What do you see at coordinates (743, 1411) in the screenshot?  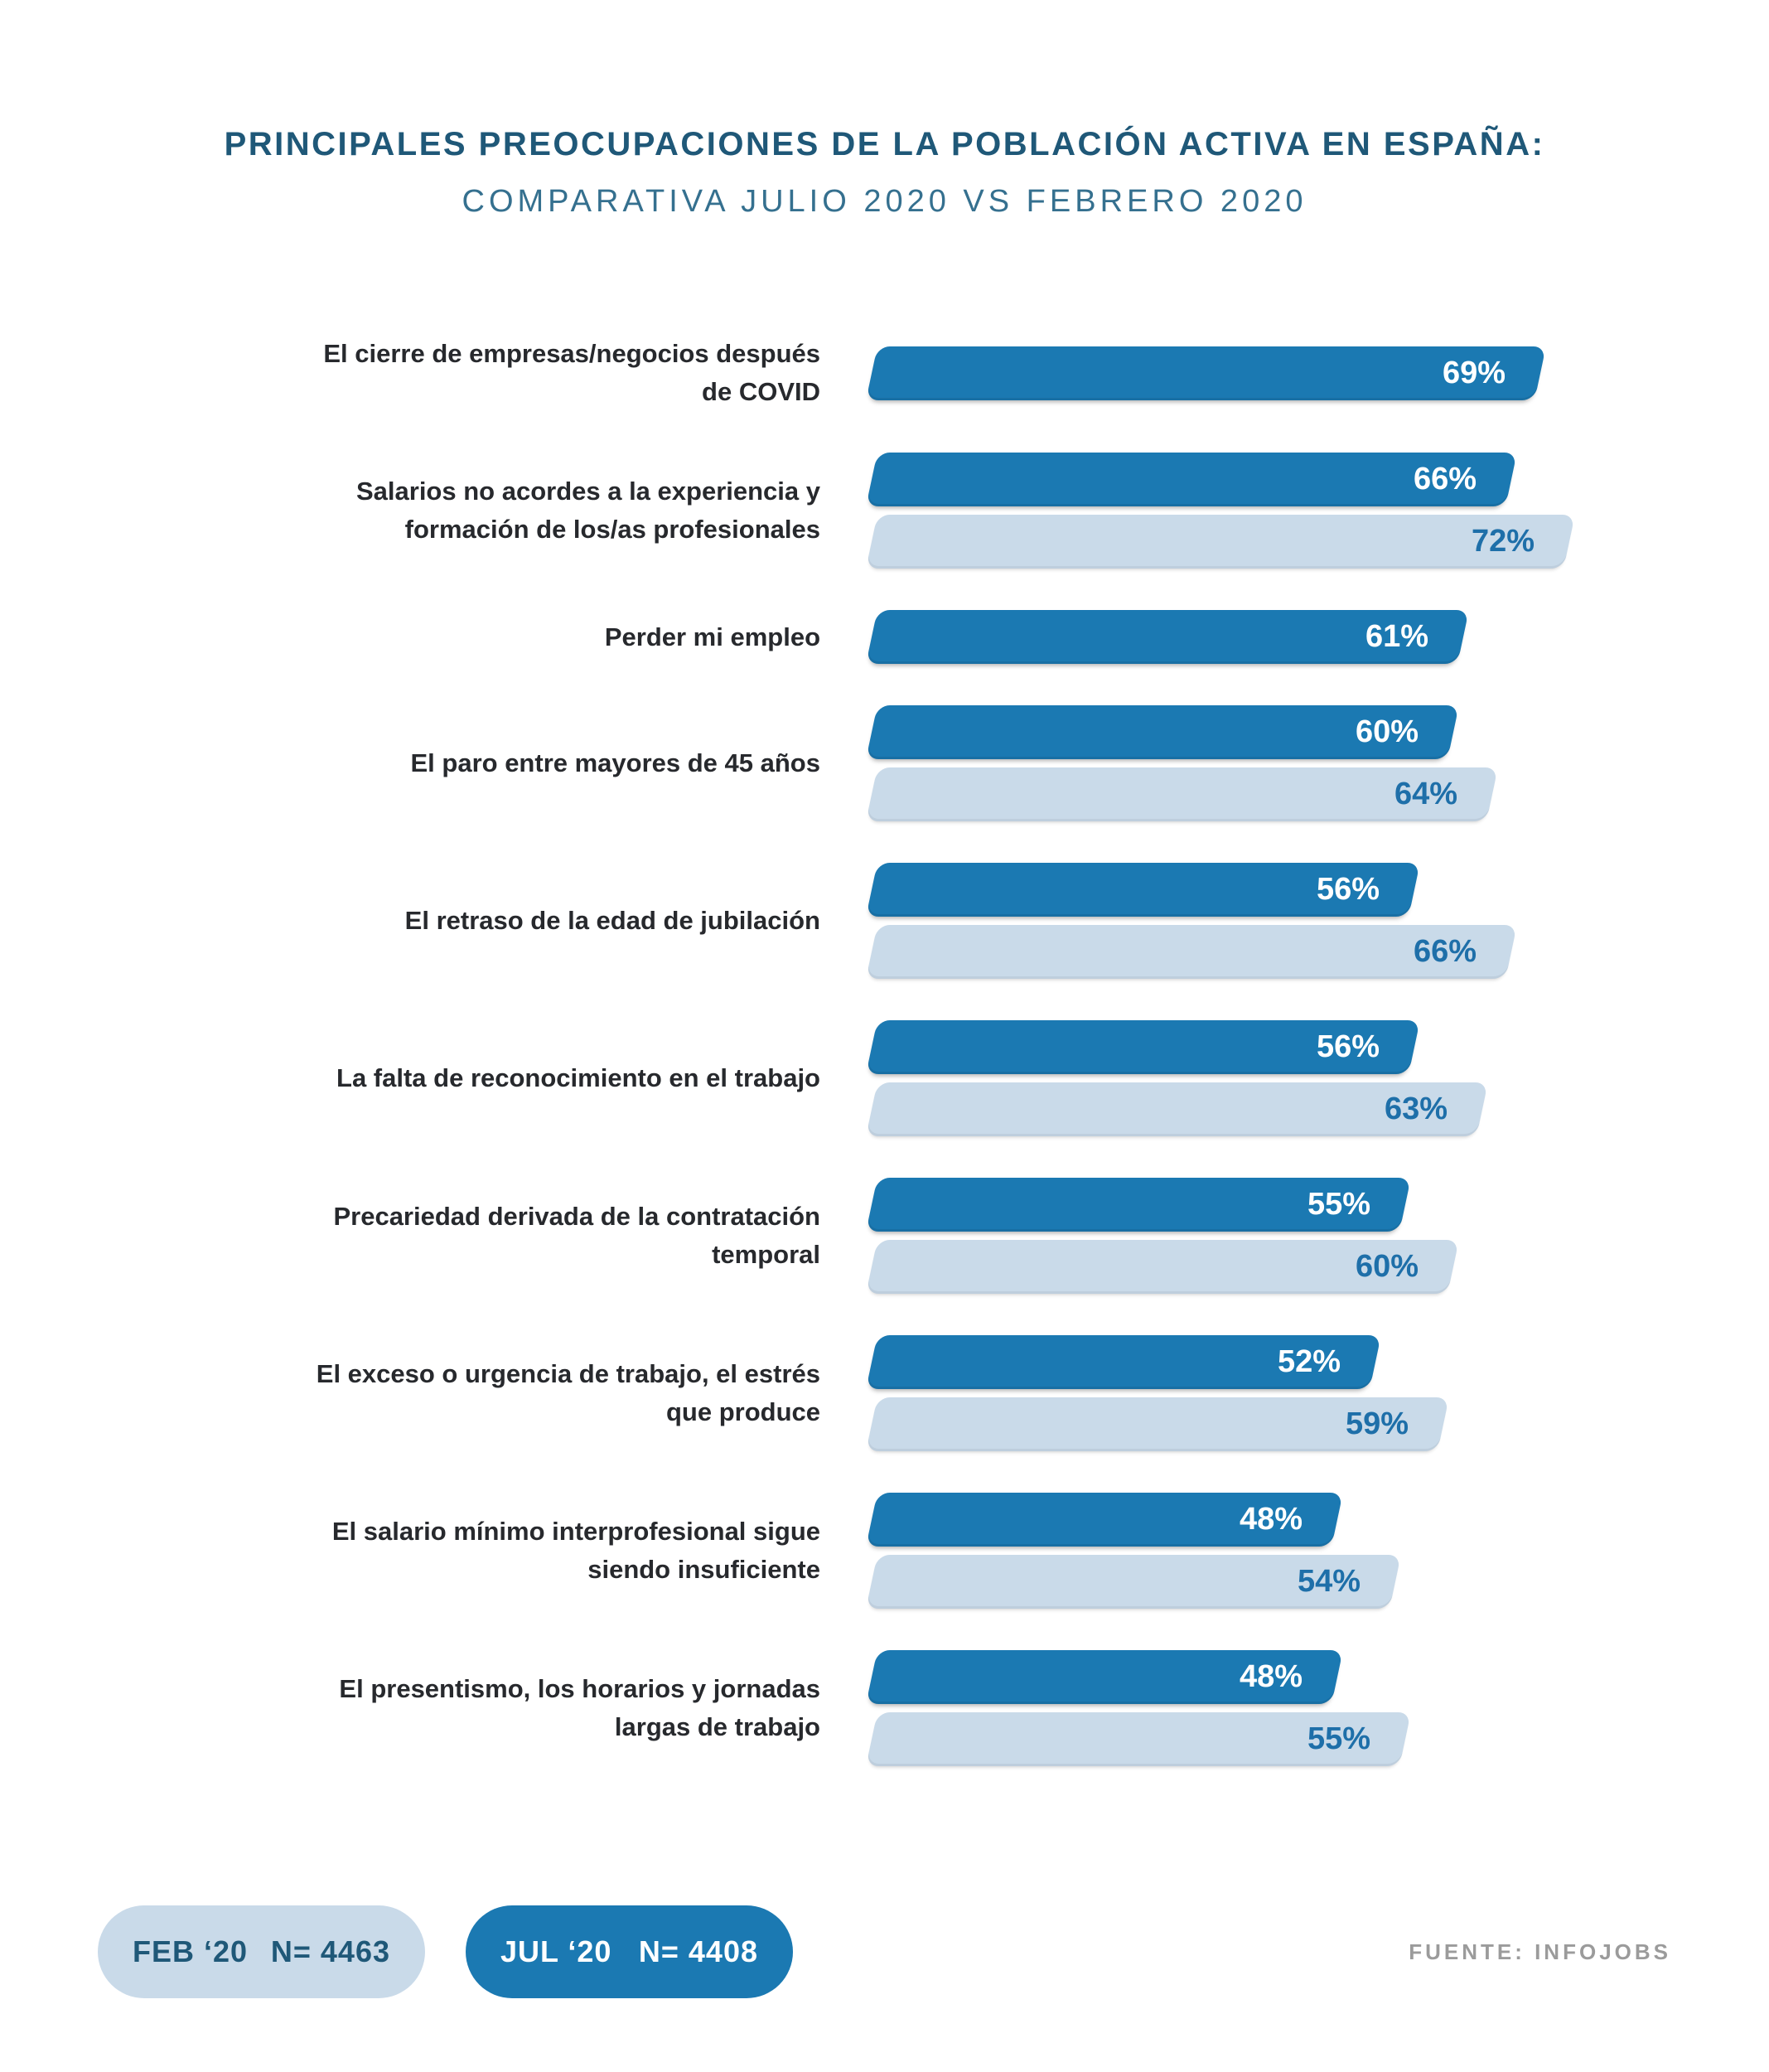 I see `category-label-line: que produce` at bounding box center [743, 1411].